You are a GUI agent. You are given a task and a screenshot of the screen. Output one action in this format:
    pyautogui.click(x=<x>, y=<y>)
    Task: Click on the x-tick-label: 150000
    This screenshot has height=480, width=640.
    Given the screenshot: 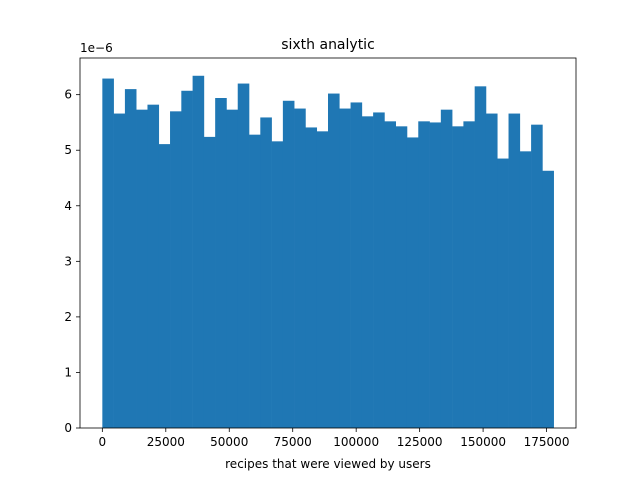 What is the action you would take?
    pyautogui.click(x=483, y=442)
    